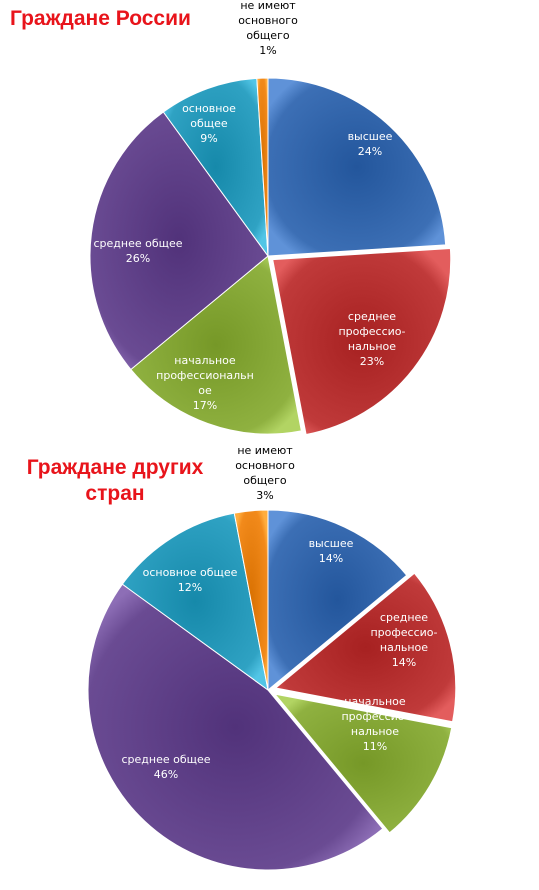  Describe the element at coordinates (100, 18) in the screenshot. I see `chart-title: Граждане России` at that location.